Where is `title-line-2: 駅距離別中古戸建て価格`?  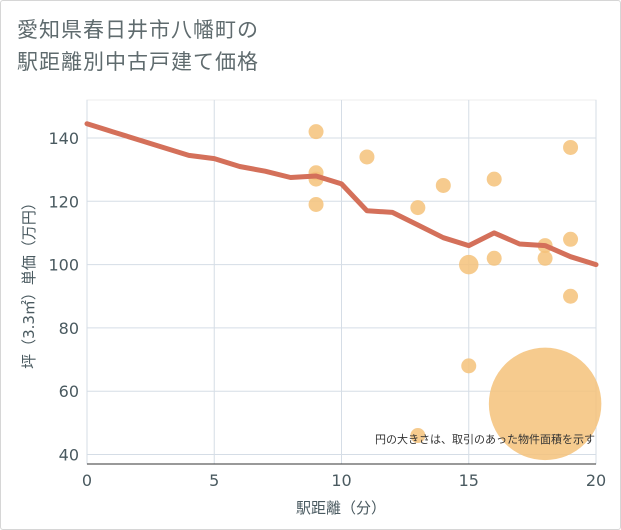 title-line-2: 駅距離別中古戸建て価格 is located at coordinates (138, 62).